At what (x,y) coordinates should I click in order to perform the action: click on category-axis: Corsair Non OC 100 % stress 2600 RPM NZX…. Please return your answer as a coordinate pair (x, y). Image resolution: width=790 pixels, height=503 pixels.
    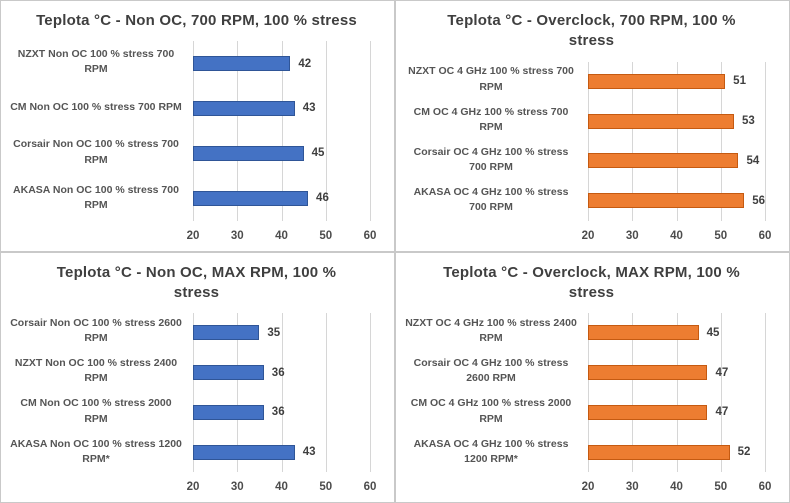
    Looking at the image, I should click on (96, 403).